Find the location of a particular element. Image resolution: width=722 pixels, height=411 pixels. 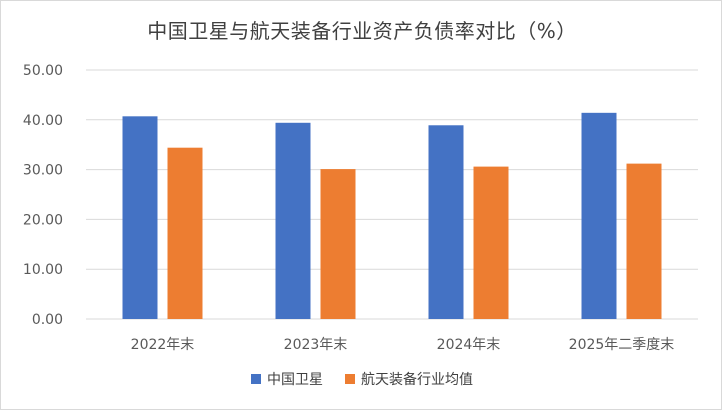

legend-label-industry-average: 航天装备行业均值 is located at coordinates (417, 380).